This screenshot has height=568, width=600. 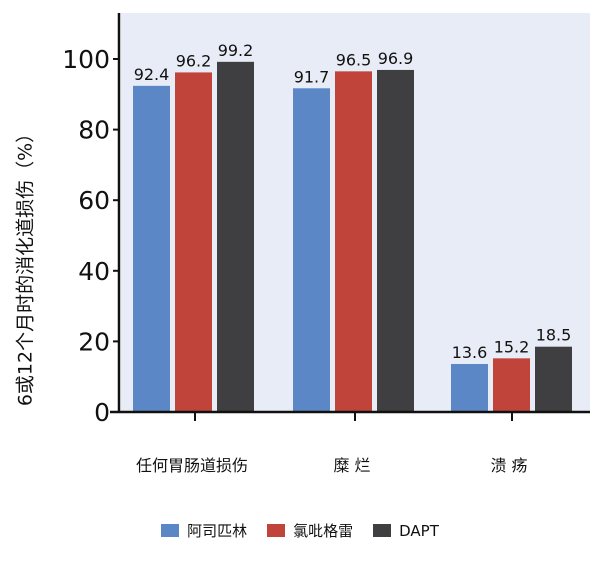 I want to click on bar-value-label: 15.2, so click(x=512, y=346).